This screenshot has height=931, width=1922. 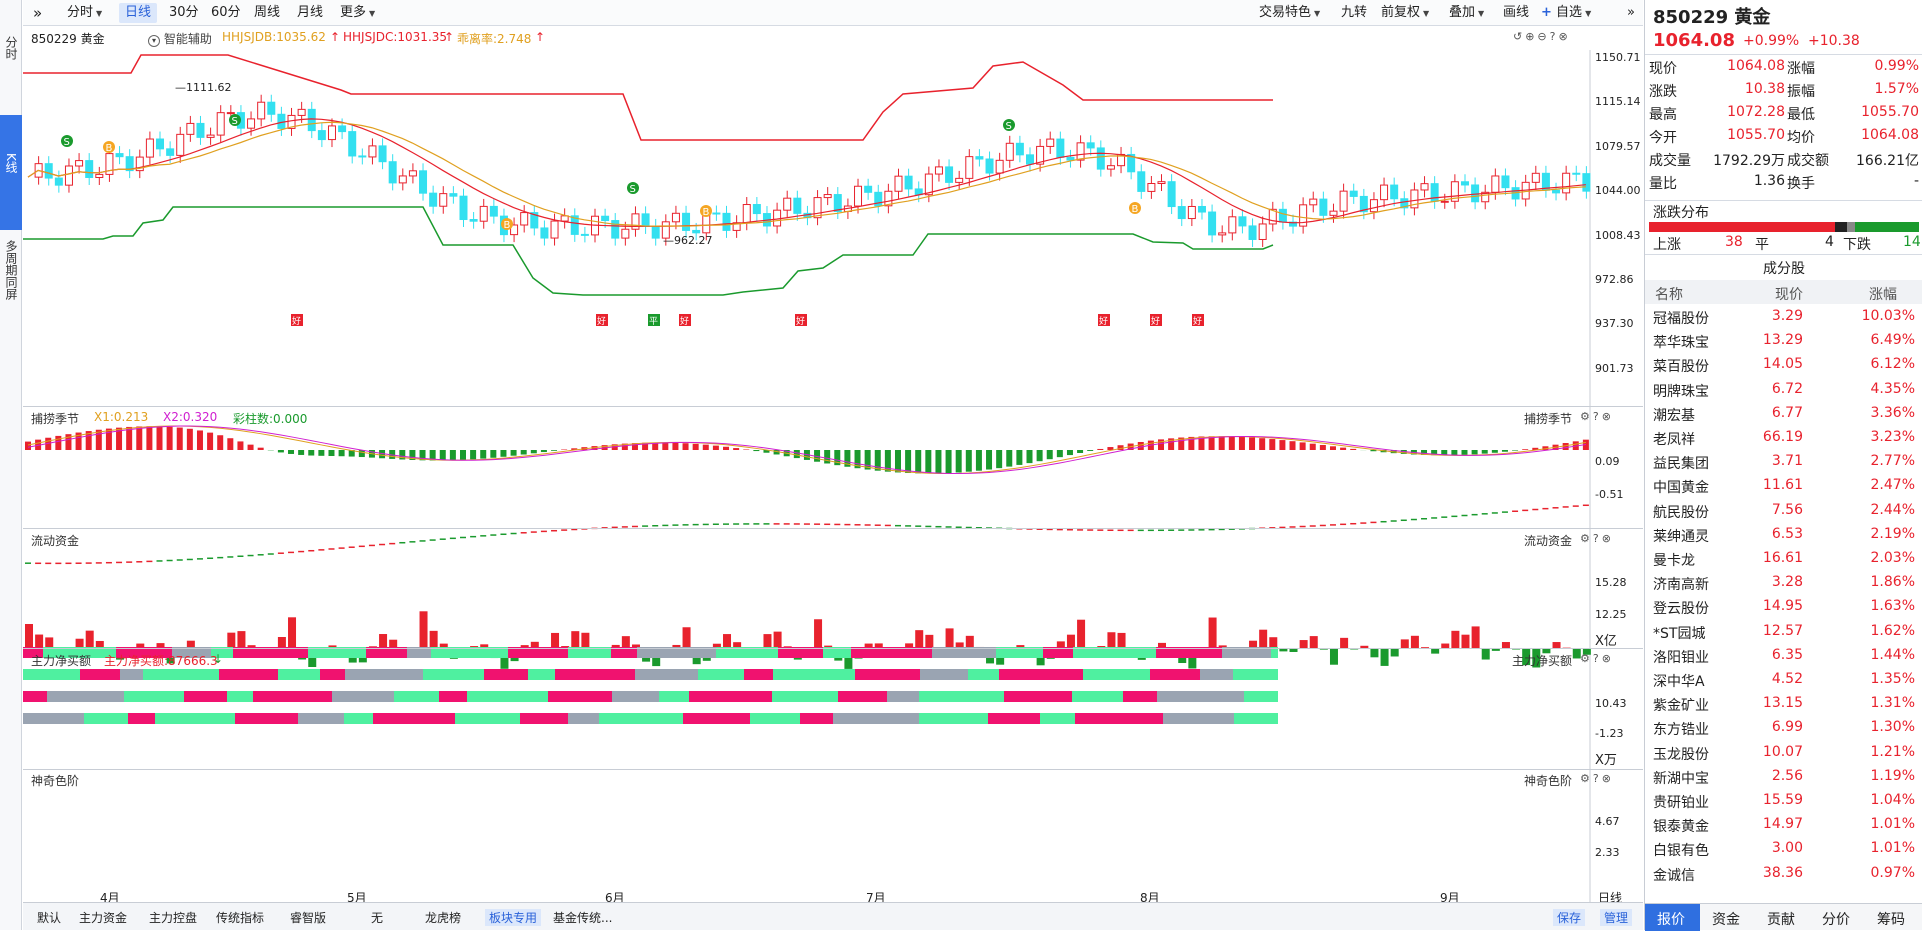 I want to click on tab-main-control: 主力控盘, so click(x=173, y=917).